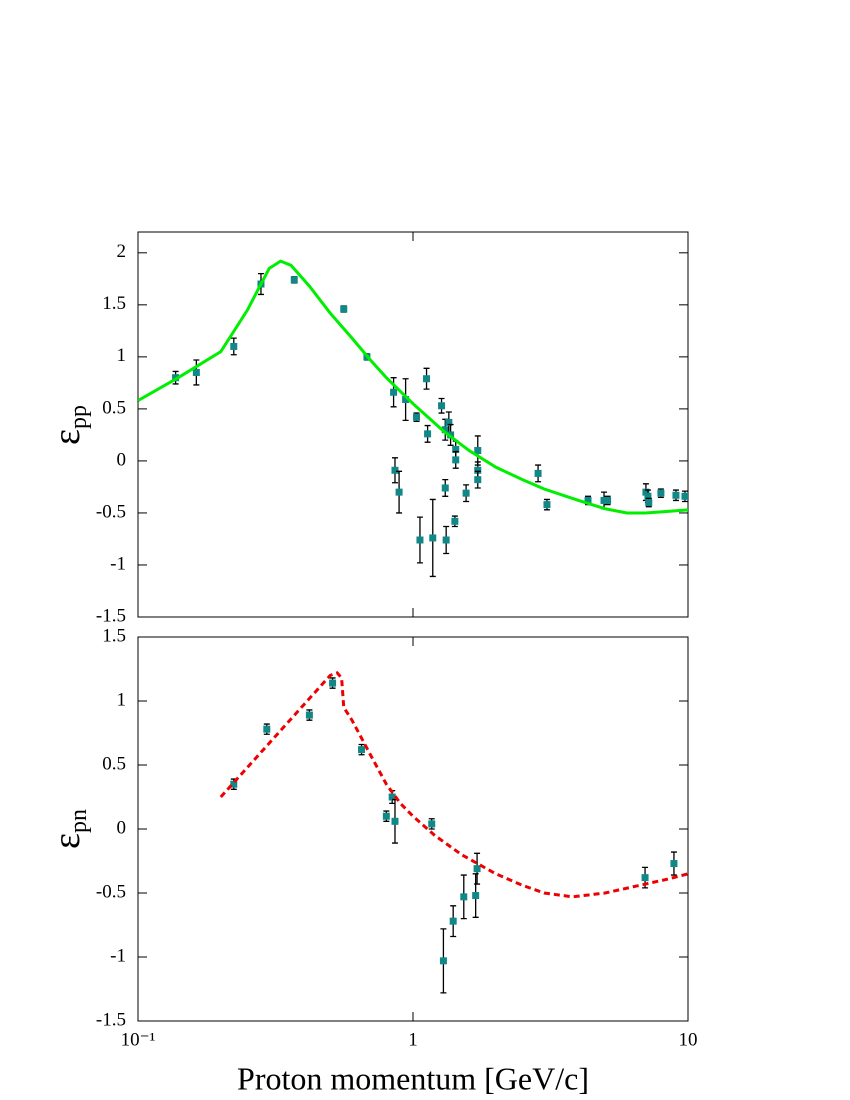 This screenshot has width=850, height=1100. I want to click on y-tick-label: 2, so click(122, 251).